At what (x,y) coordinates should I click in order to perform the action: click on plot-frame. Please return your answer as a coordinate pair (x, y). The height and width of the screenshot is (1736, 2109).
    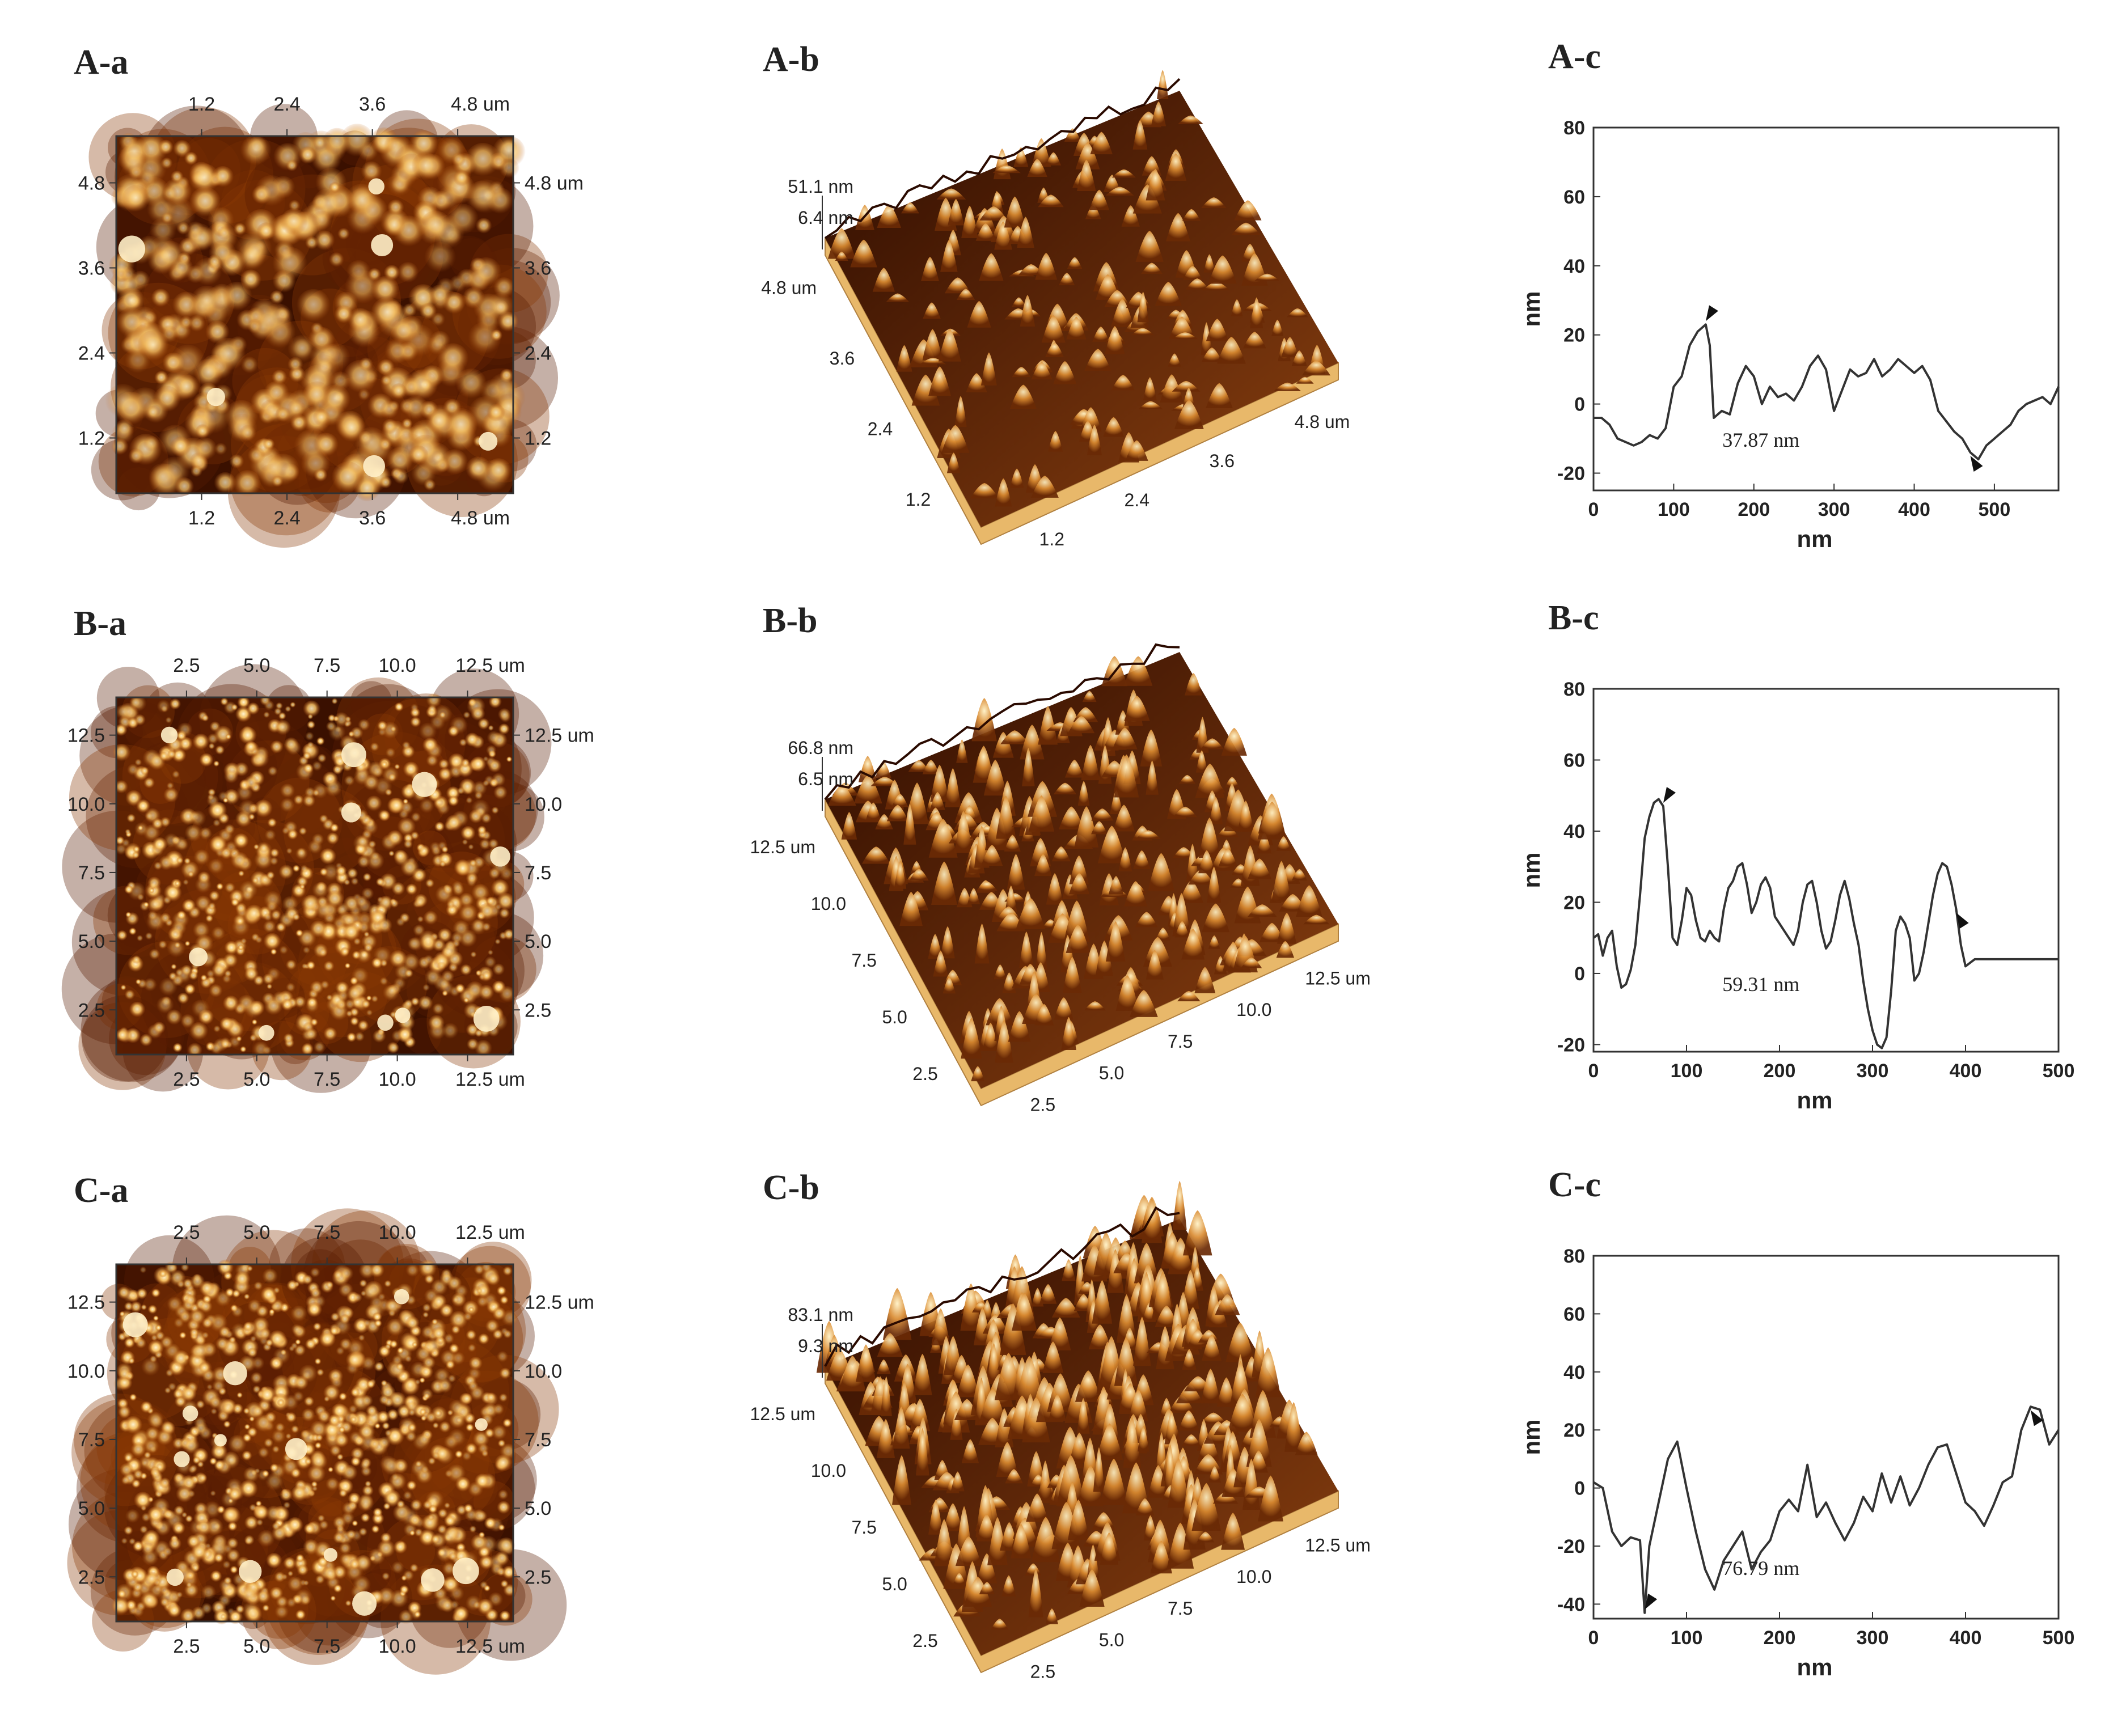
    Looking at the image, I should click on (1826, 309).